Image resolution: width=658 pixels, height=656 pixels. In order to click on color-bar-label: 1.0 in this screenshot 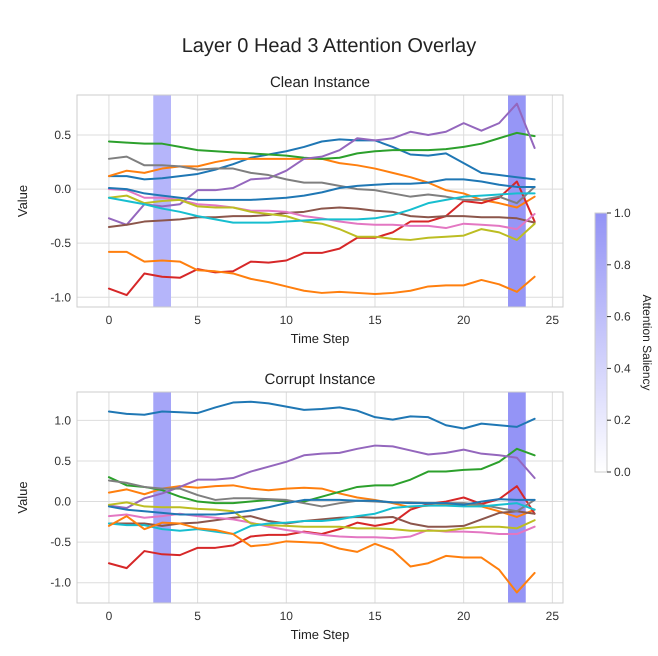, I will do `click(623, 213)`.